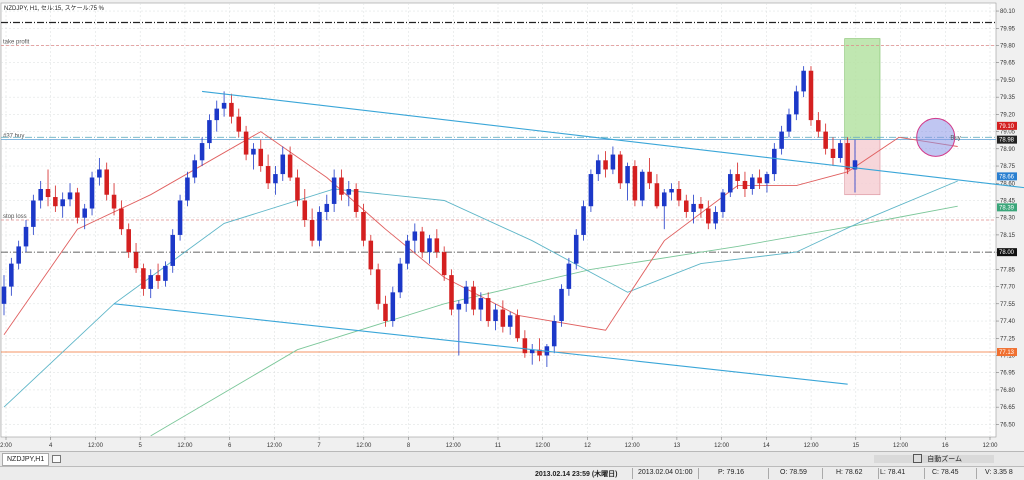 This screenshot has width=1024, height=480. What do you see at coordinates (1008, 12) in the screenshot?
I see `y-tick-label: 80.10` at bounding box center [1008, 12].